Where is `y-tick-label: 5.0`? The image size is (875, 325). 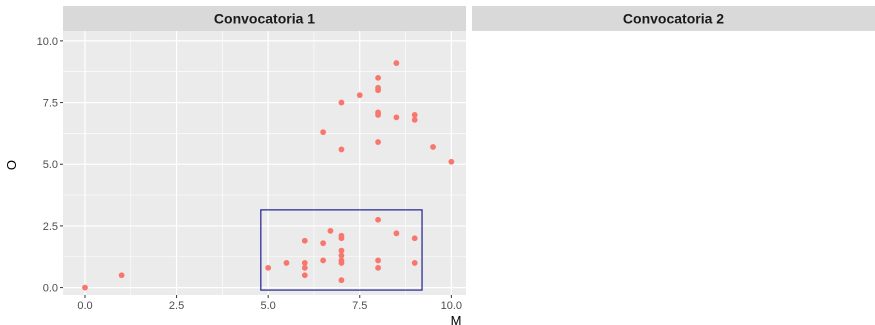 y-tick-label: 5.0 is located at coordinates (50, 165).